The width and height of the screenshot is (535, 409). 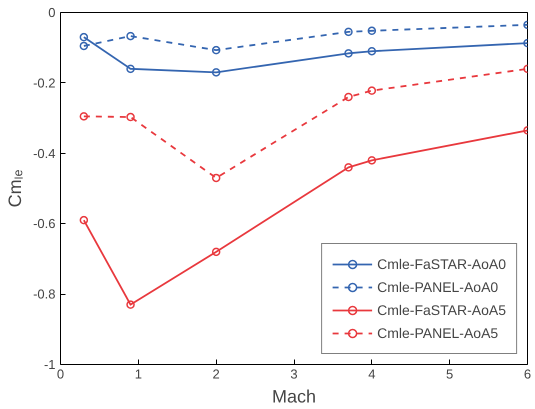 I want to click on y-tick-label: 0, so click(x=52, y=12).